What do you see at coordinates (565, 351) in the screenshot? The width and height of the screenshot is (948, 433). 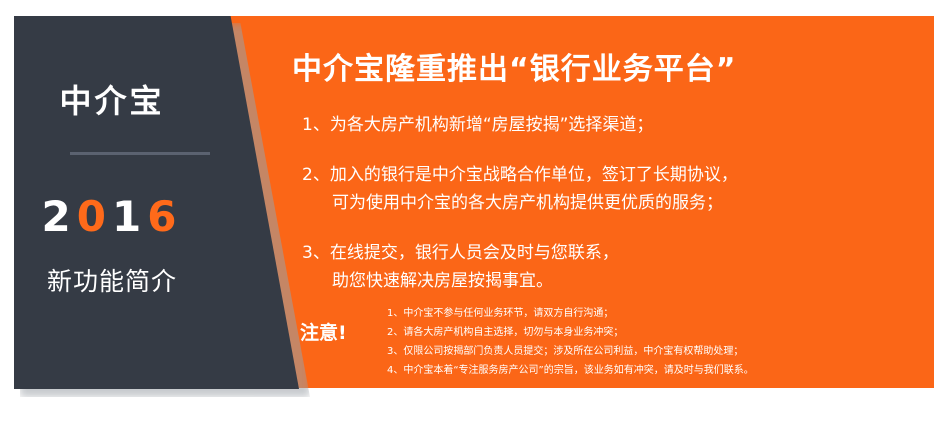 I see `note-item: 3、仅限公司按揭部门负责人员提交；涉及所在公司利益，中介宝有权帮助处理；` at bounding box center [565, 351].